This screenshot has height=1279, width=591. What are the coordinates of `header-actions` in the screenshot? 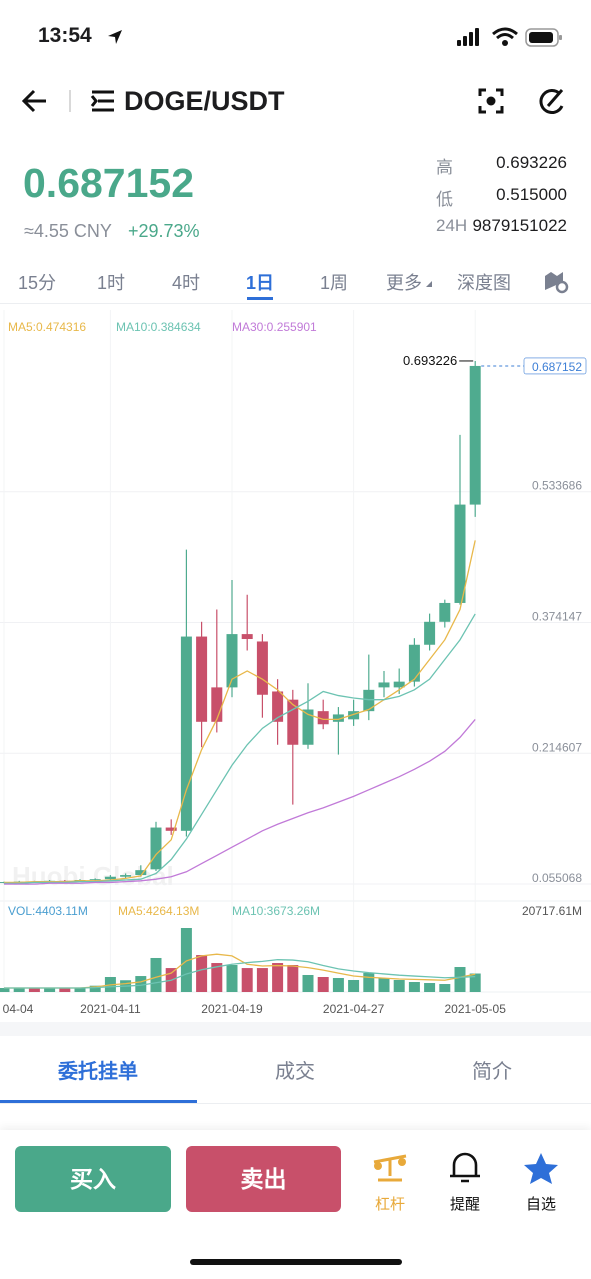 It's located at (524, 101).